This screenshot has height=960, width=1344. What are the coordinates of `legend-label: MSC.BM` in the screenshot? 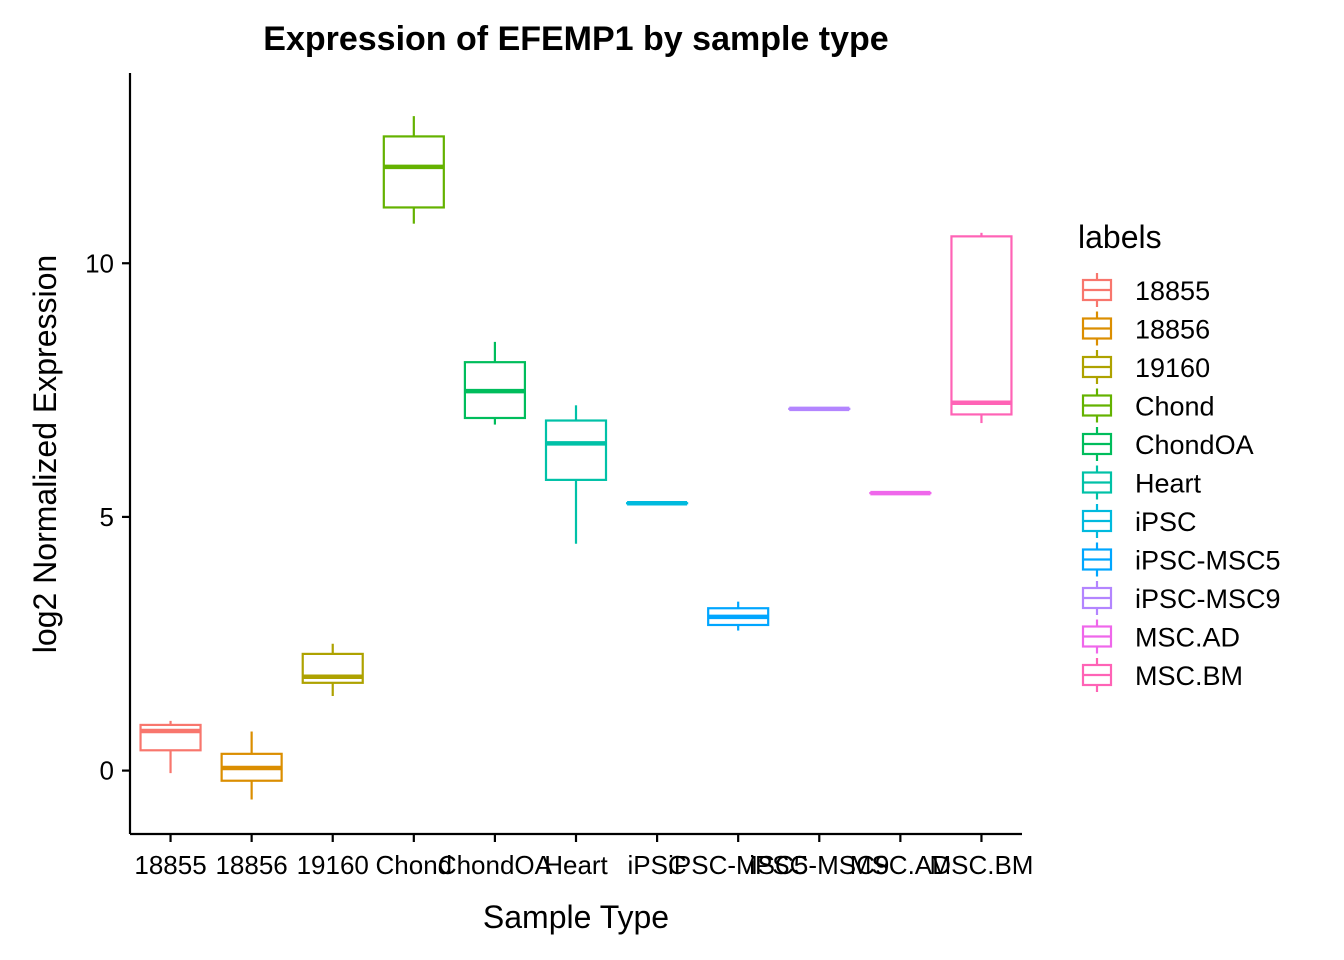 It's located at (1189, 676).